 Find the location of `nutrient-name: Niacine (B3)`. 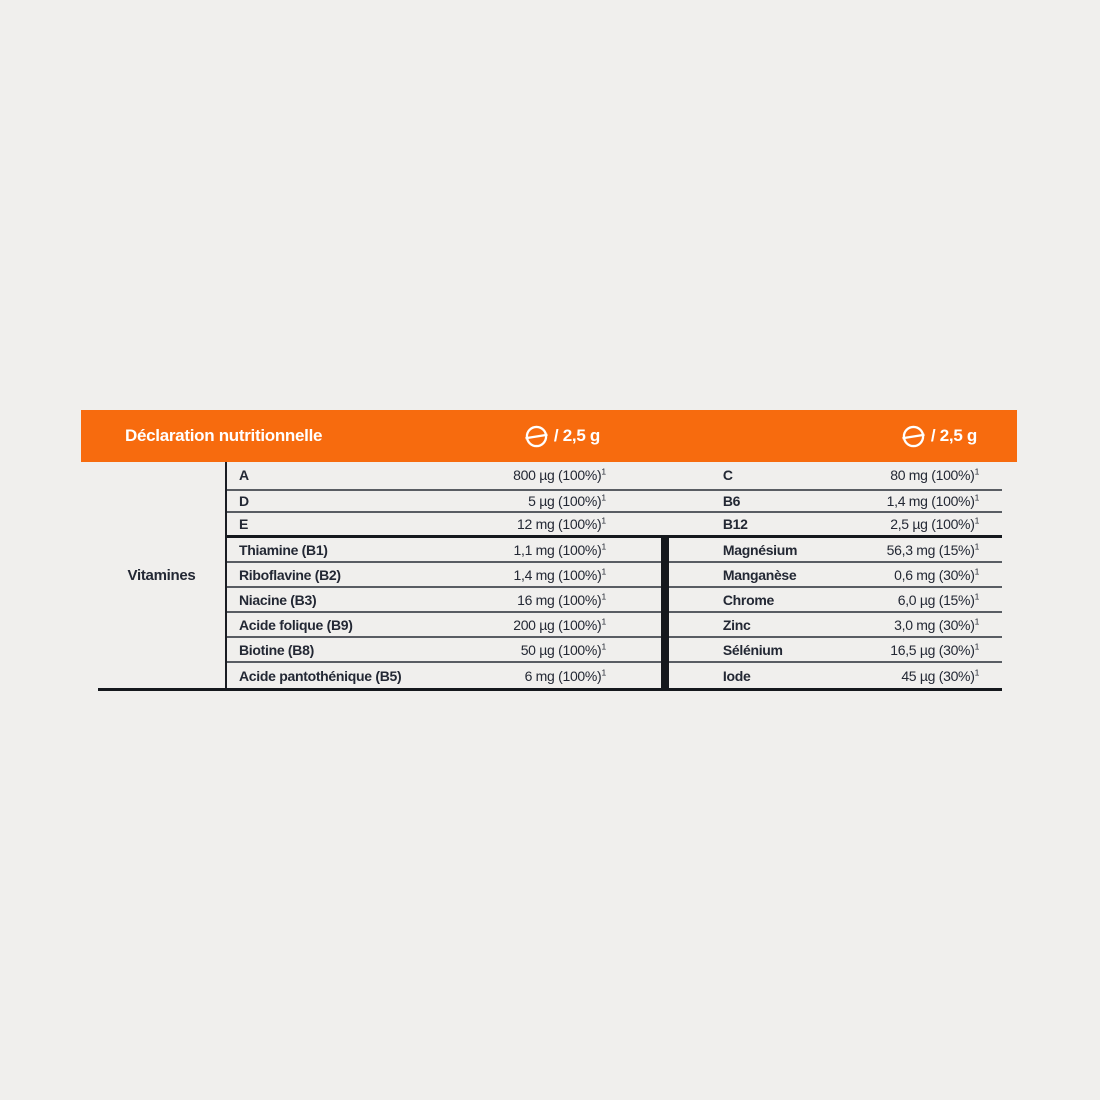

nutrient-name: Niacine (B3) is located at coordinates (278, 599).